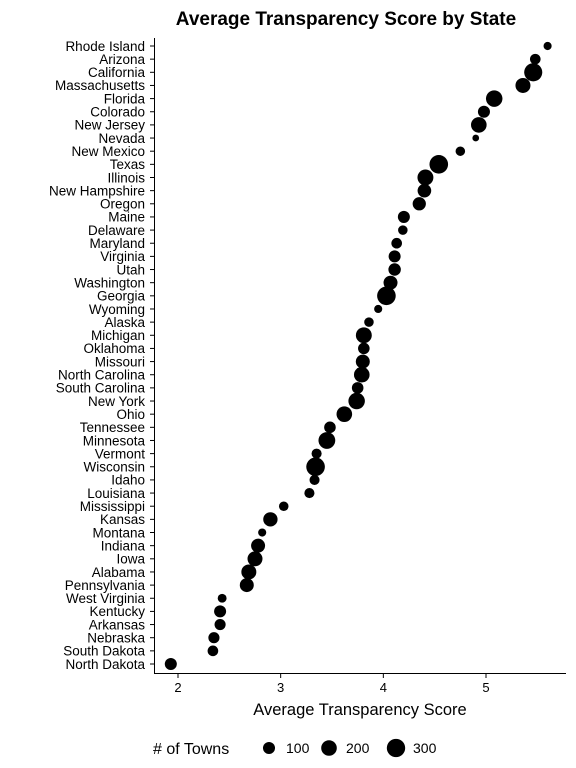  I want to click on point-south-carolina, so click(357, 388).